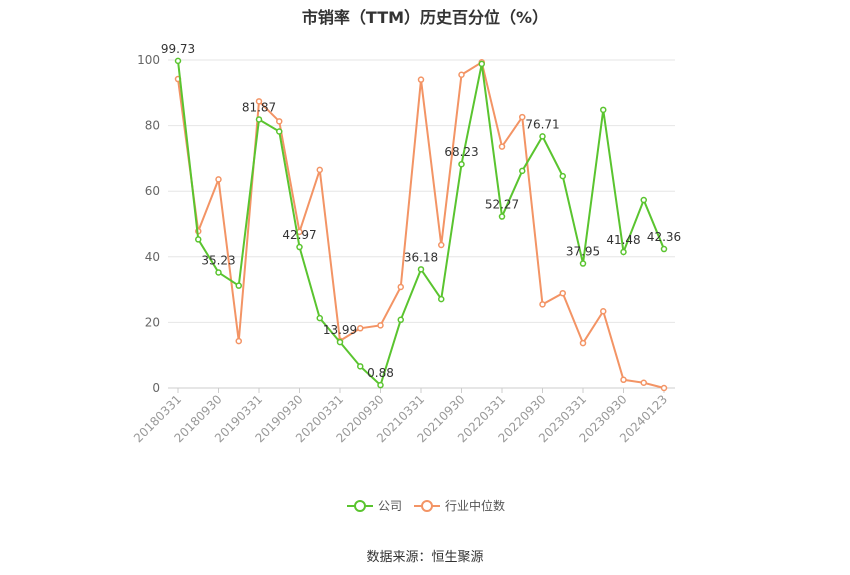 The width and height of the screenshot is (850, 575). I want to click on data-label: 99.73, so click(178, 49).